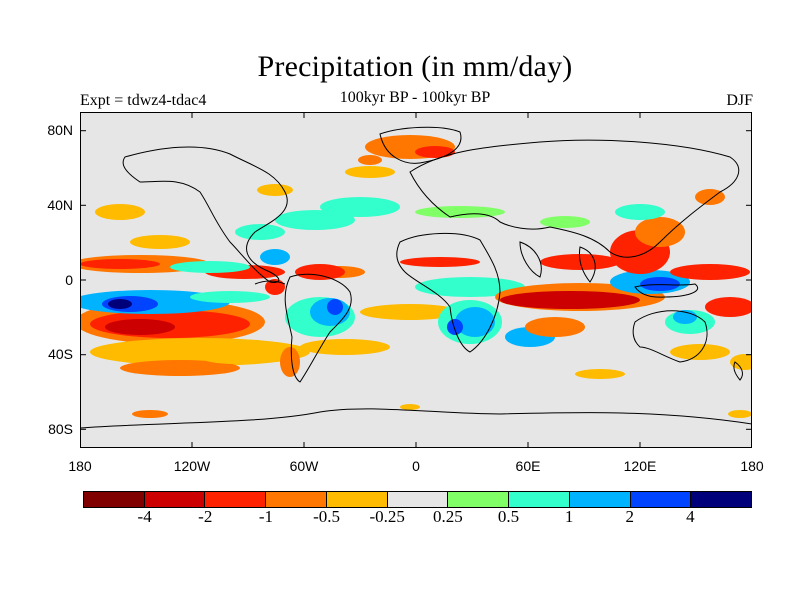  Describe the element at coordinates (416, 418) in the screenshot. I see `coastline-antarctica` at that location.